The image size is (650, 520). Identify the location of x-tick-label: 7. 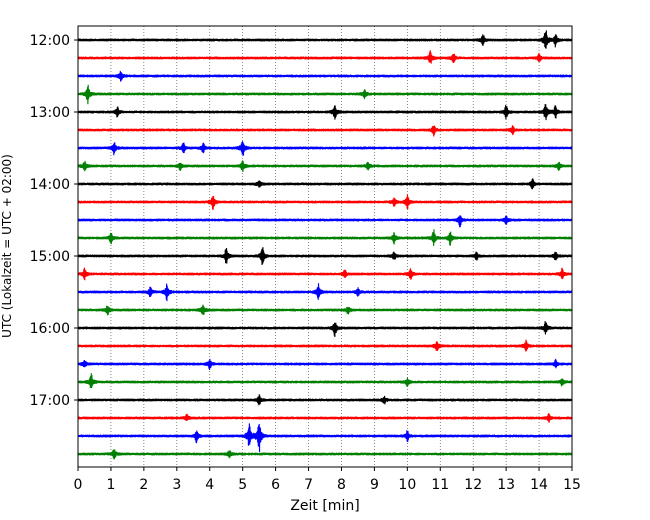
(308, 485).